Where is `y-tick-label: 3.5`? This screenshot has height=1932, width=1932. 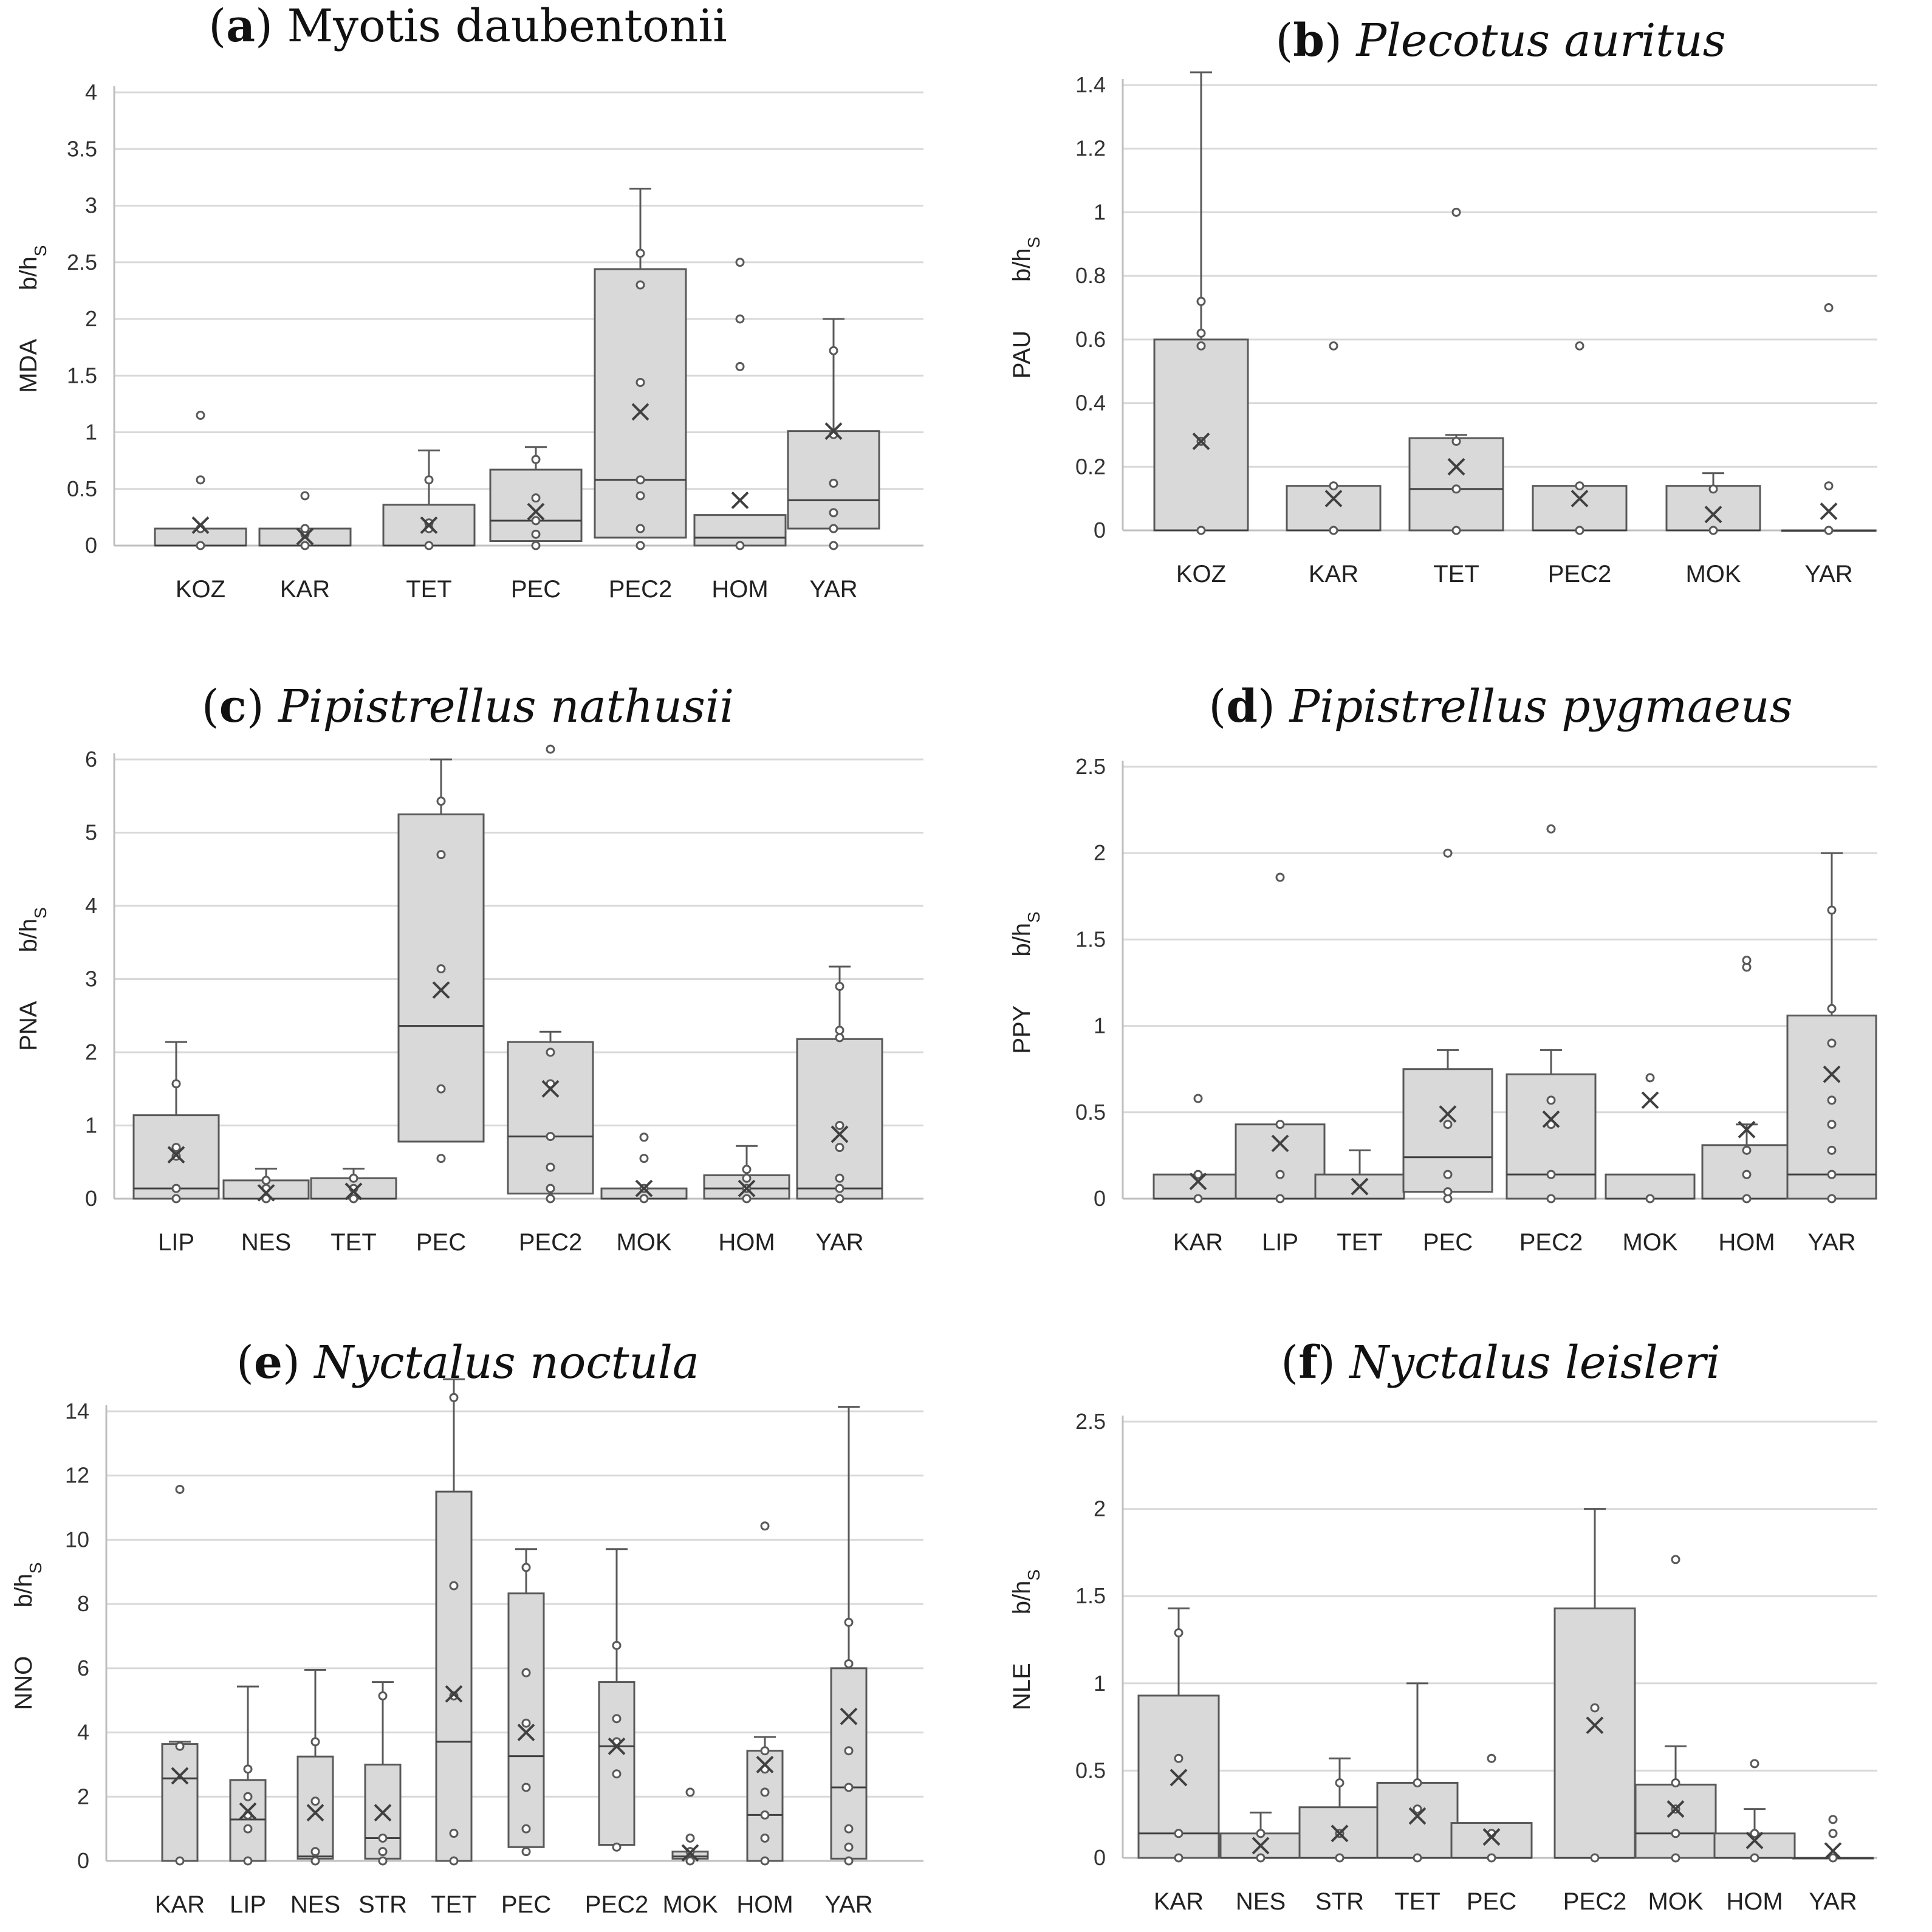
y-tick-label: 3.5 is located at coordinates (82, 148).